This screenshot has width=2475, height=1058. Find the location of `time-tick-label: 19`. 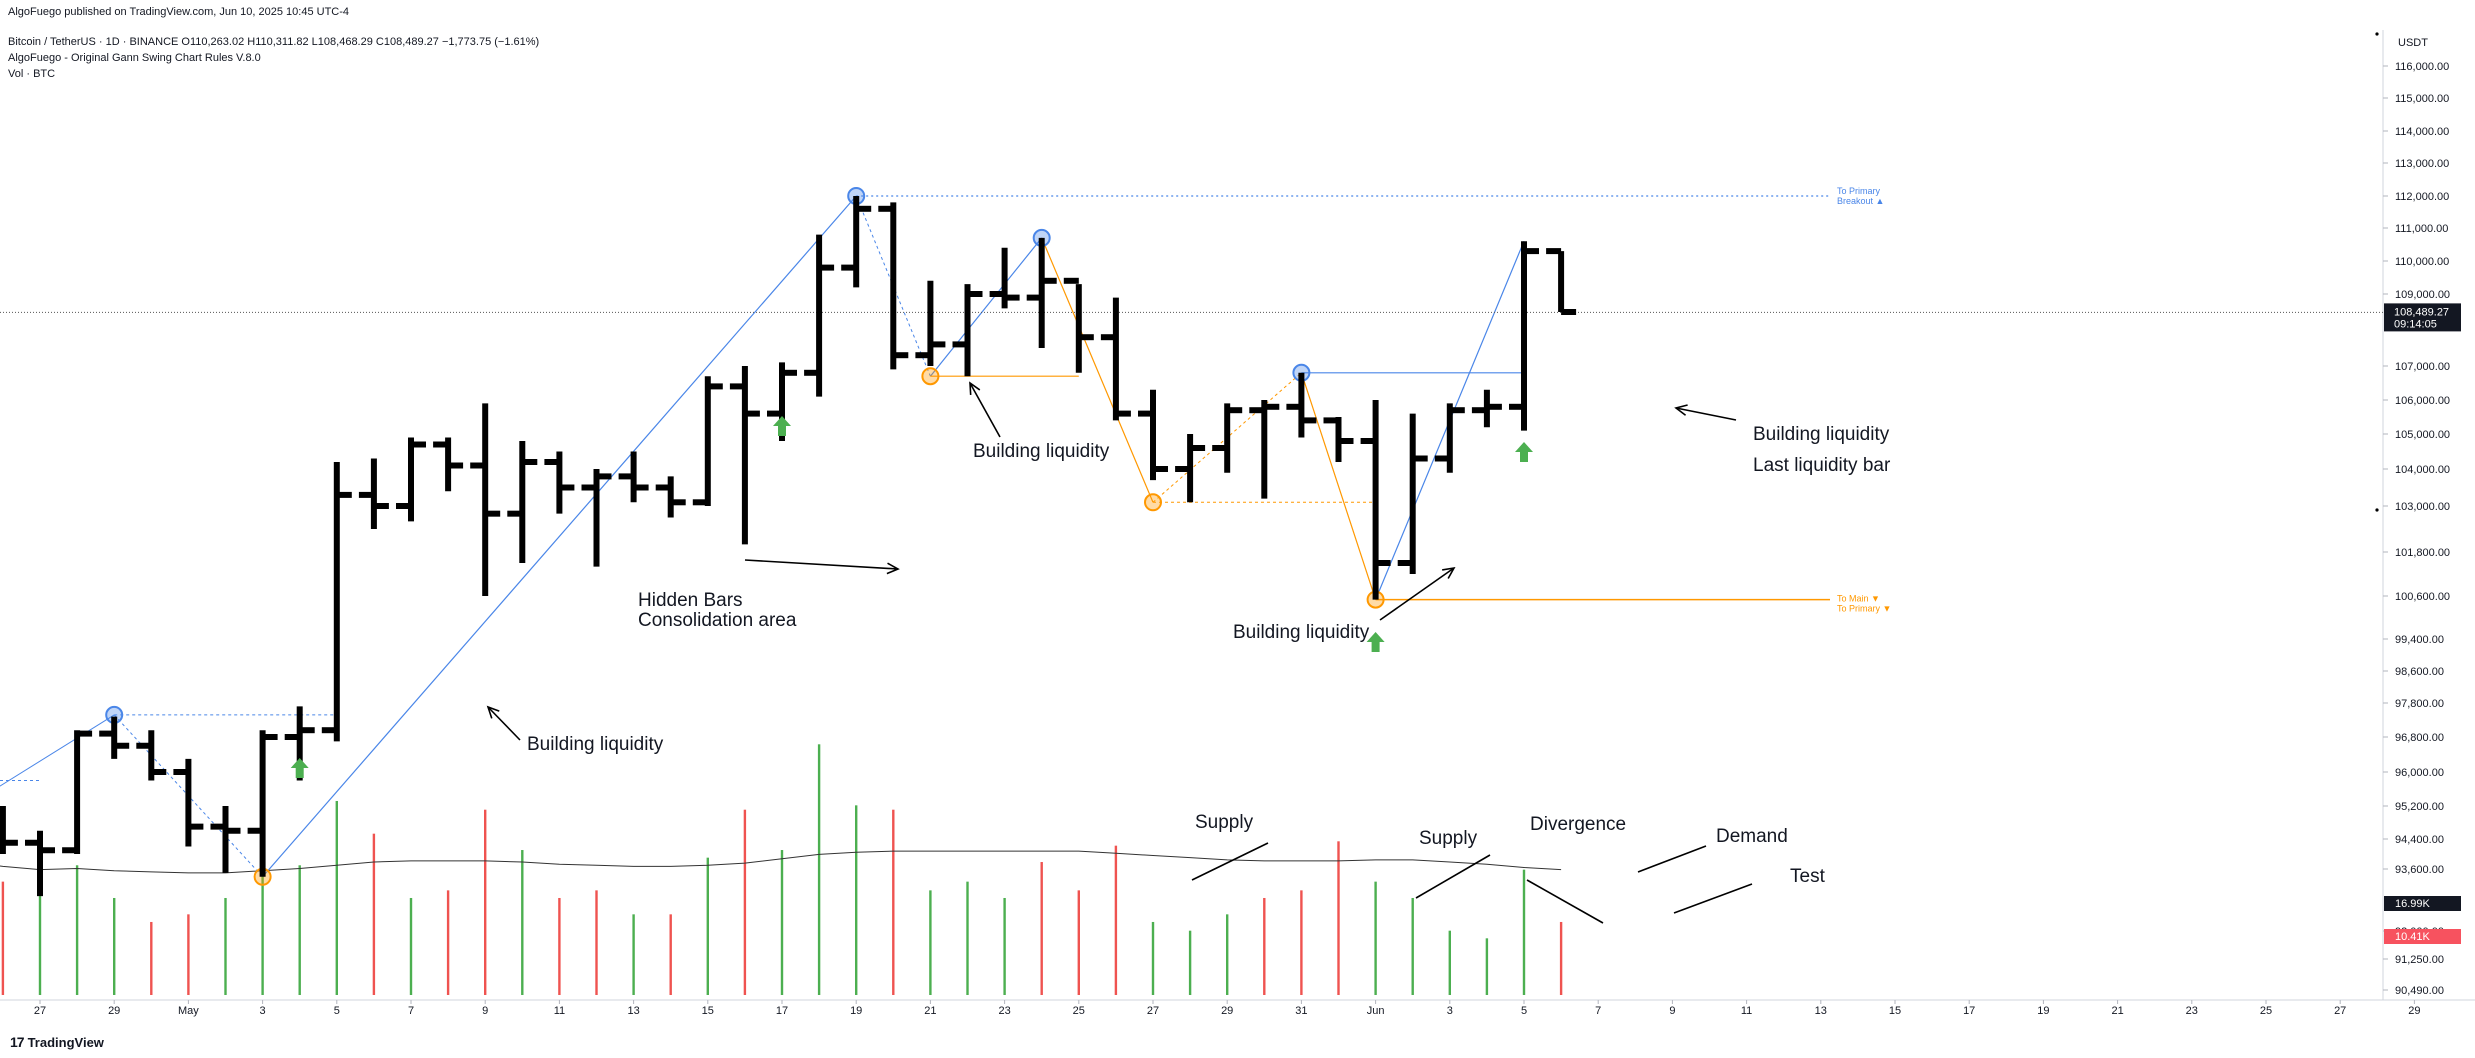

time-tick-label: 19 is located at coordinates (2043, 1011).